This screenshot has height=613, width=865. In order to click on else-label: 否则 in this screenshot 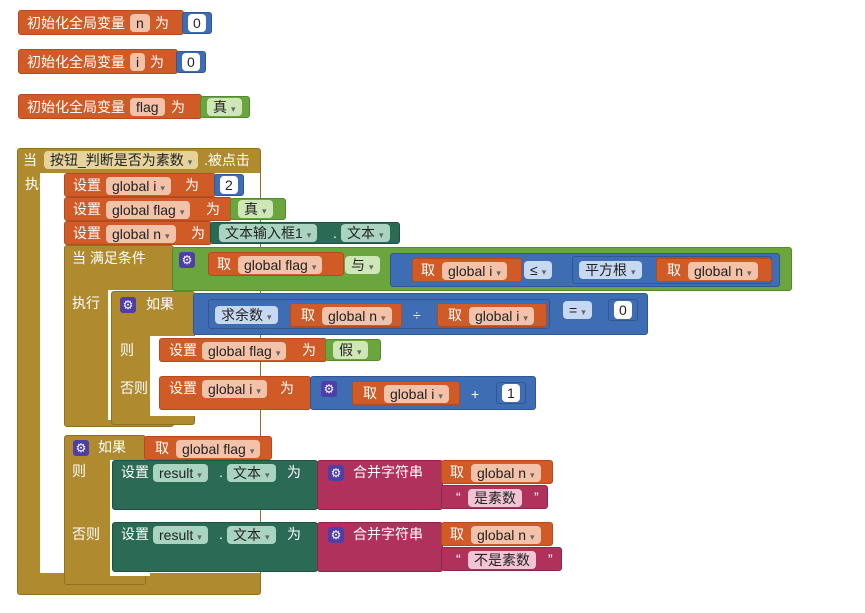, I will do `click(86, 534)`.